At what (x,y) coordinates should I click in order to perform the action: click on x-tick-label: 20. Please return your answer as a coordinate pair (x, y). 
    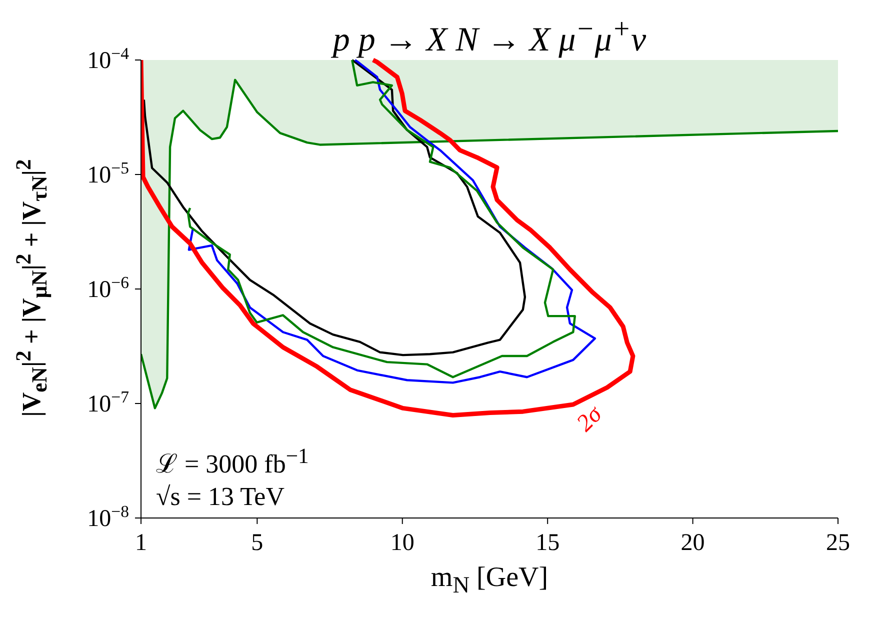
    Looking at the image, I should click on (692, 543).